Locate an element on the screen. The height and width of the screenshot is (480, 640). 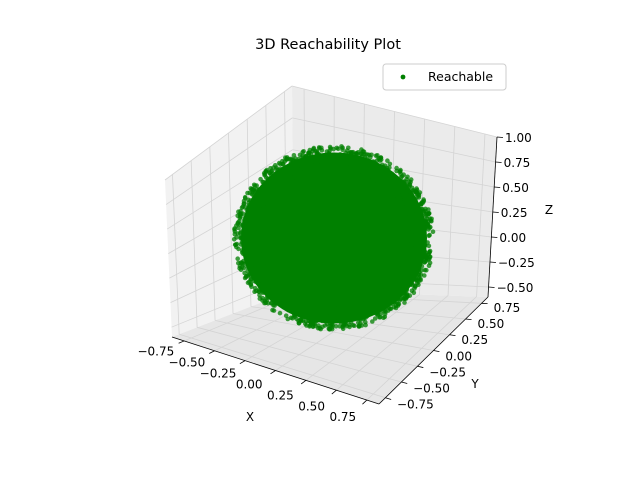
tick-label-z: 0.75 is located at coordinates (517, 163).